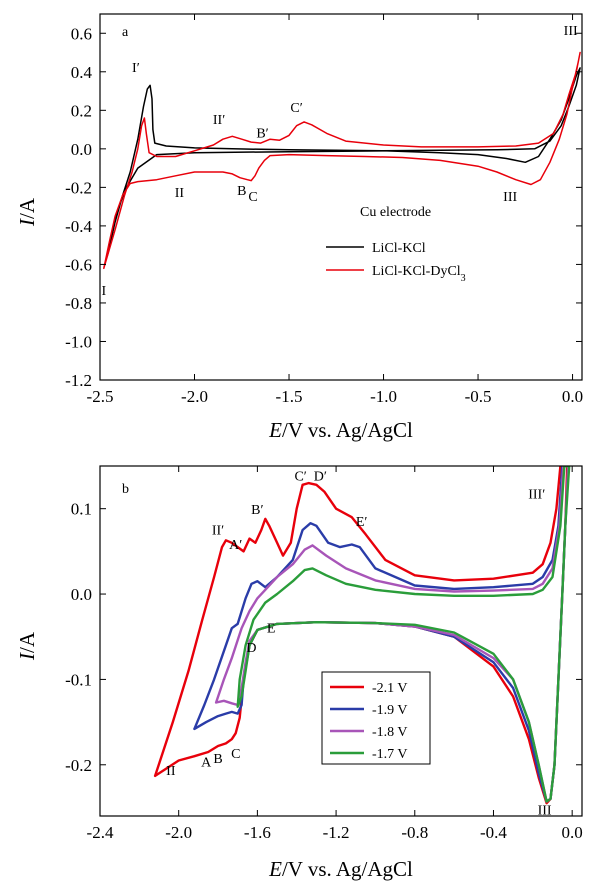 This screenshot has height=889, width=590. I want to click on panel-b-annotation: D, so click(251, 648).